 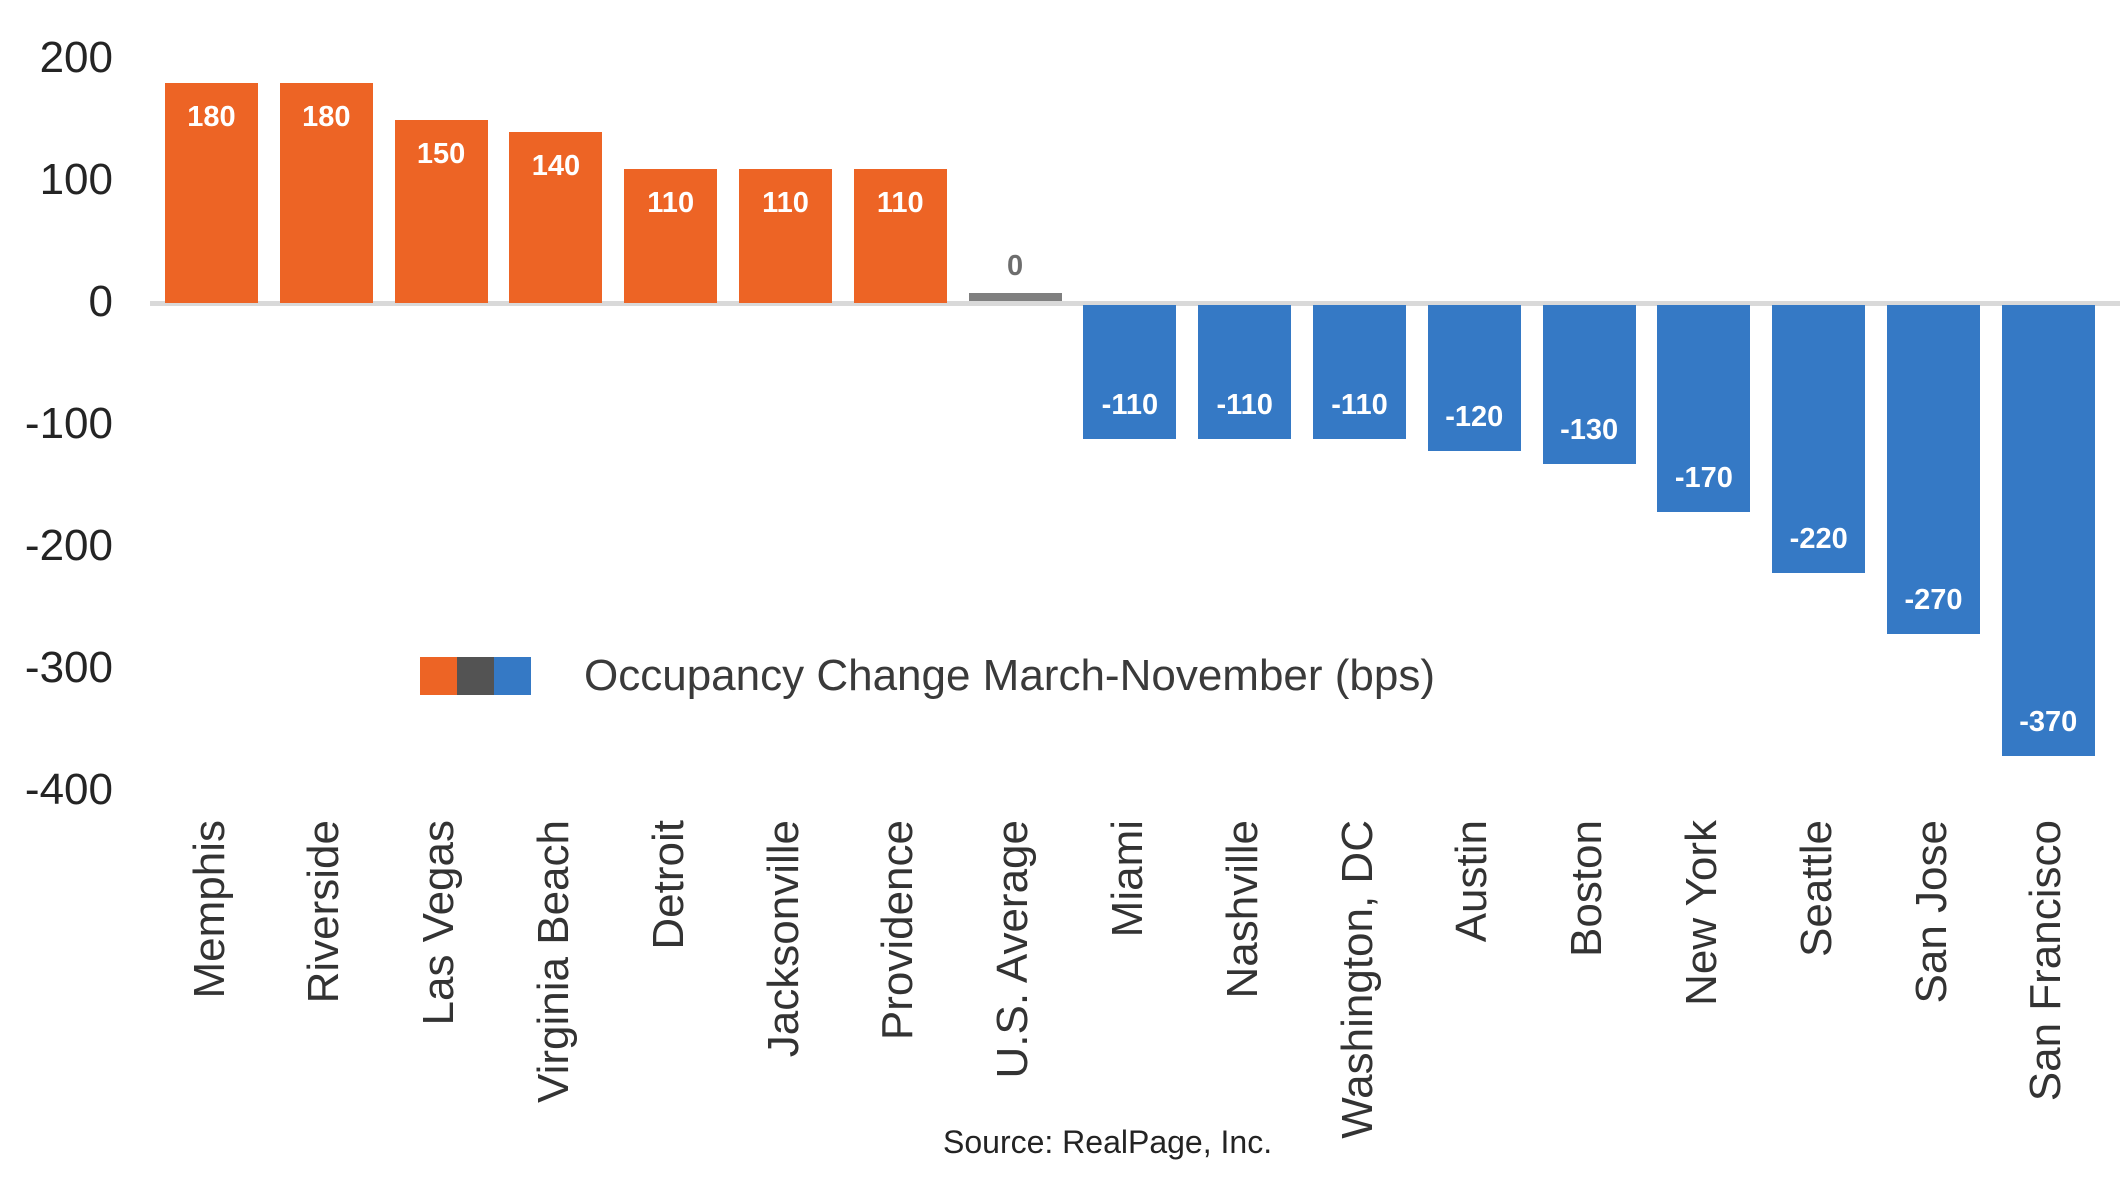 I want to click on y-tick-label: -100, so click(x=68, y=423).